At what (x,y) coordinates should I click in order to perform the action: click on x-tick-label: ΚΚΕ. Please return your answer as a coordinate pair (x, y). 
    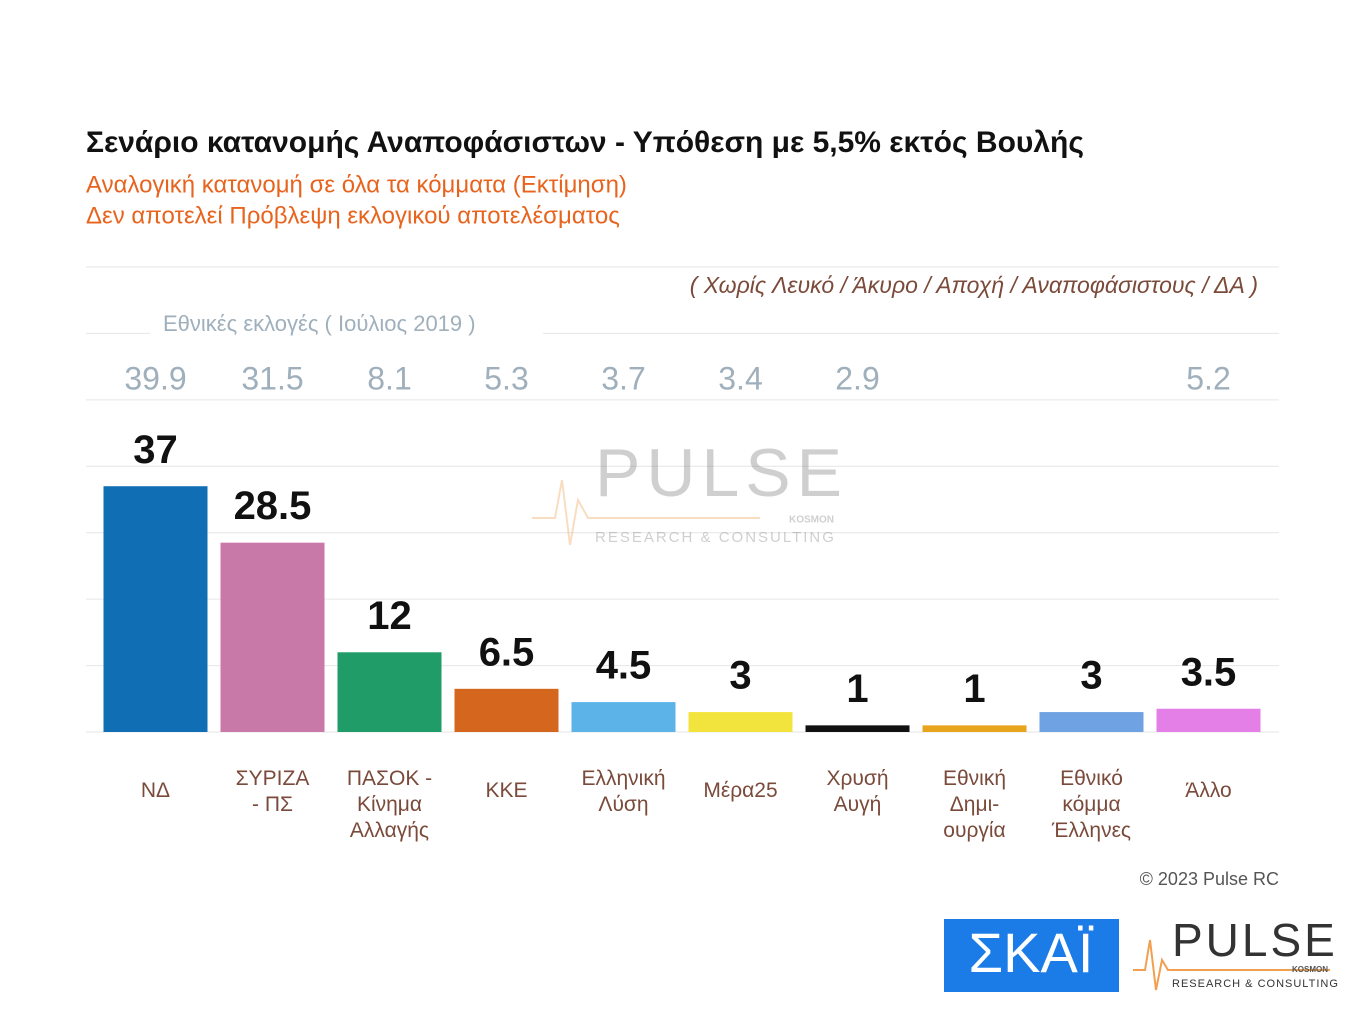
    Looking at the image, I should click on (506, 790).